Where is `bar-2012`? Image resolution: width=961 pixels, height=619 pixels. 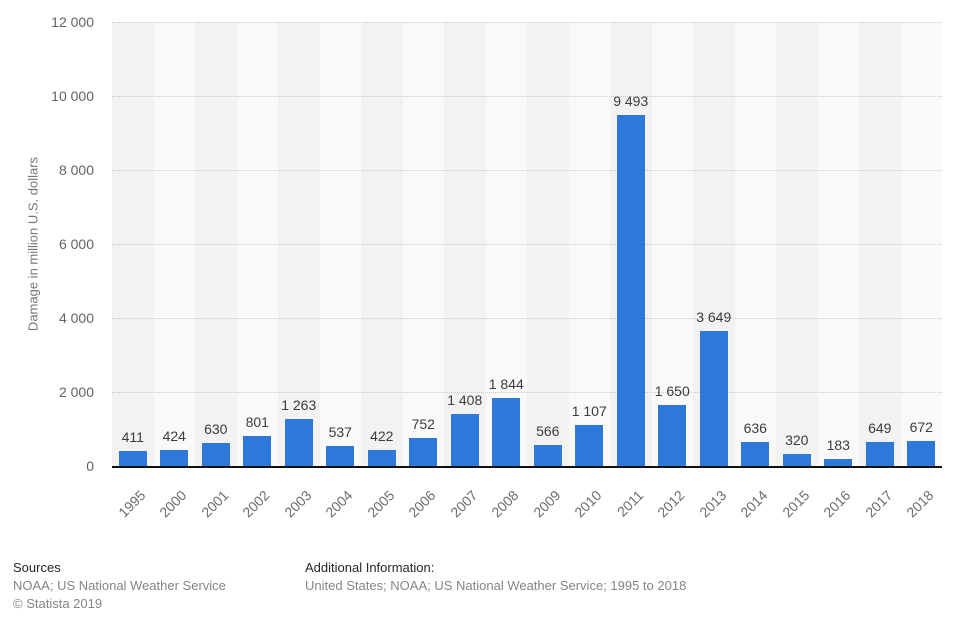 bar-2012 is located at coordinates (672, 435).